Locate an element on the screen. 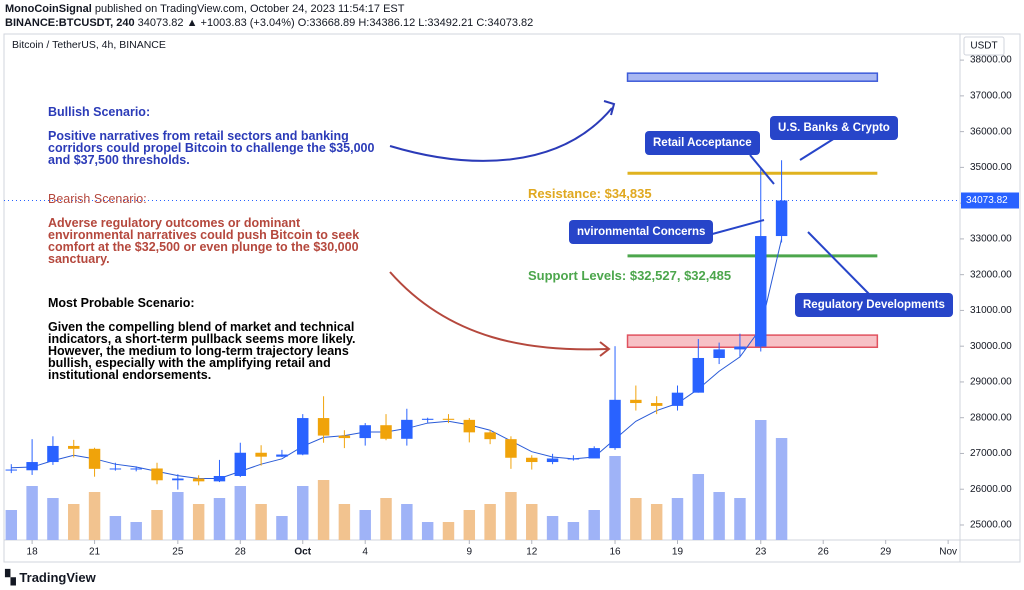 This screenshot has width=1024, height=590. x-tick-label: 21 is located at coordinates (95, 552).